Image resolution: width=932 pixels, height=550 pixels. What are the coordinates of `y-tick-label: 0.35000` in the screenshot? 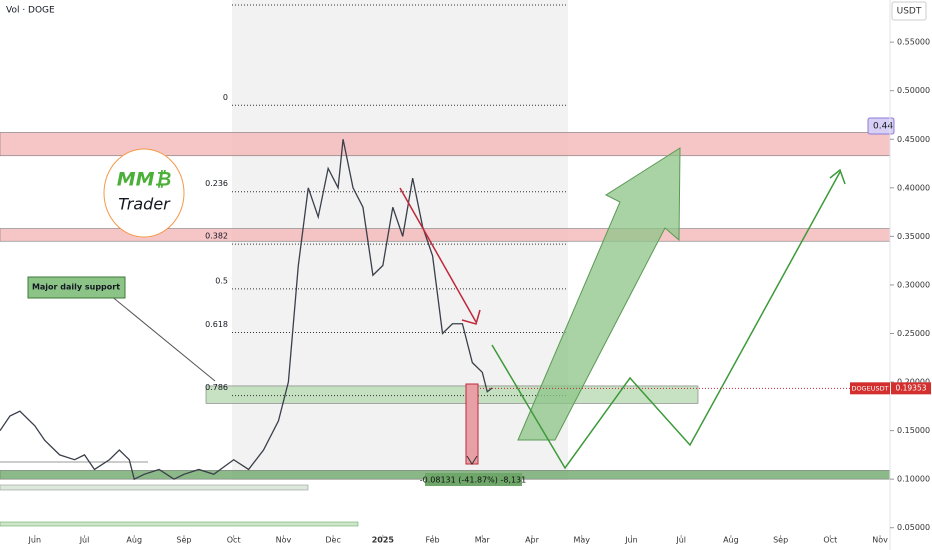 It's located at (913, 236).